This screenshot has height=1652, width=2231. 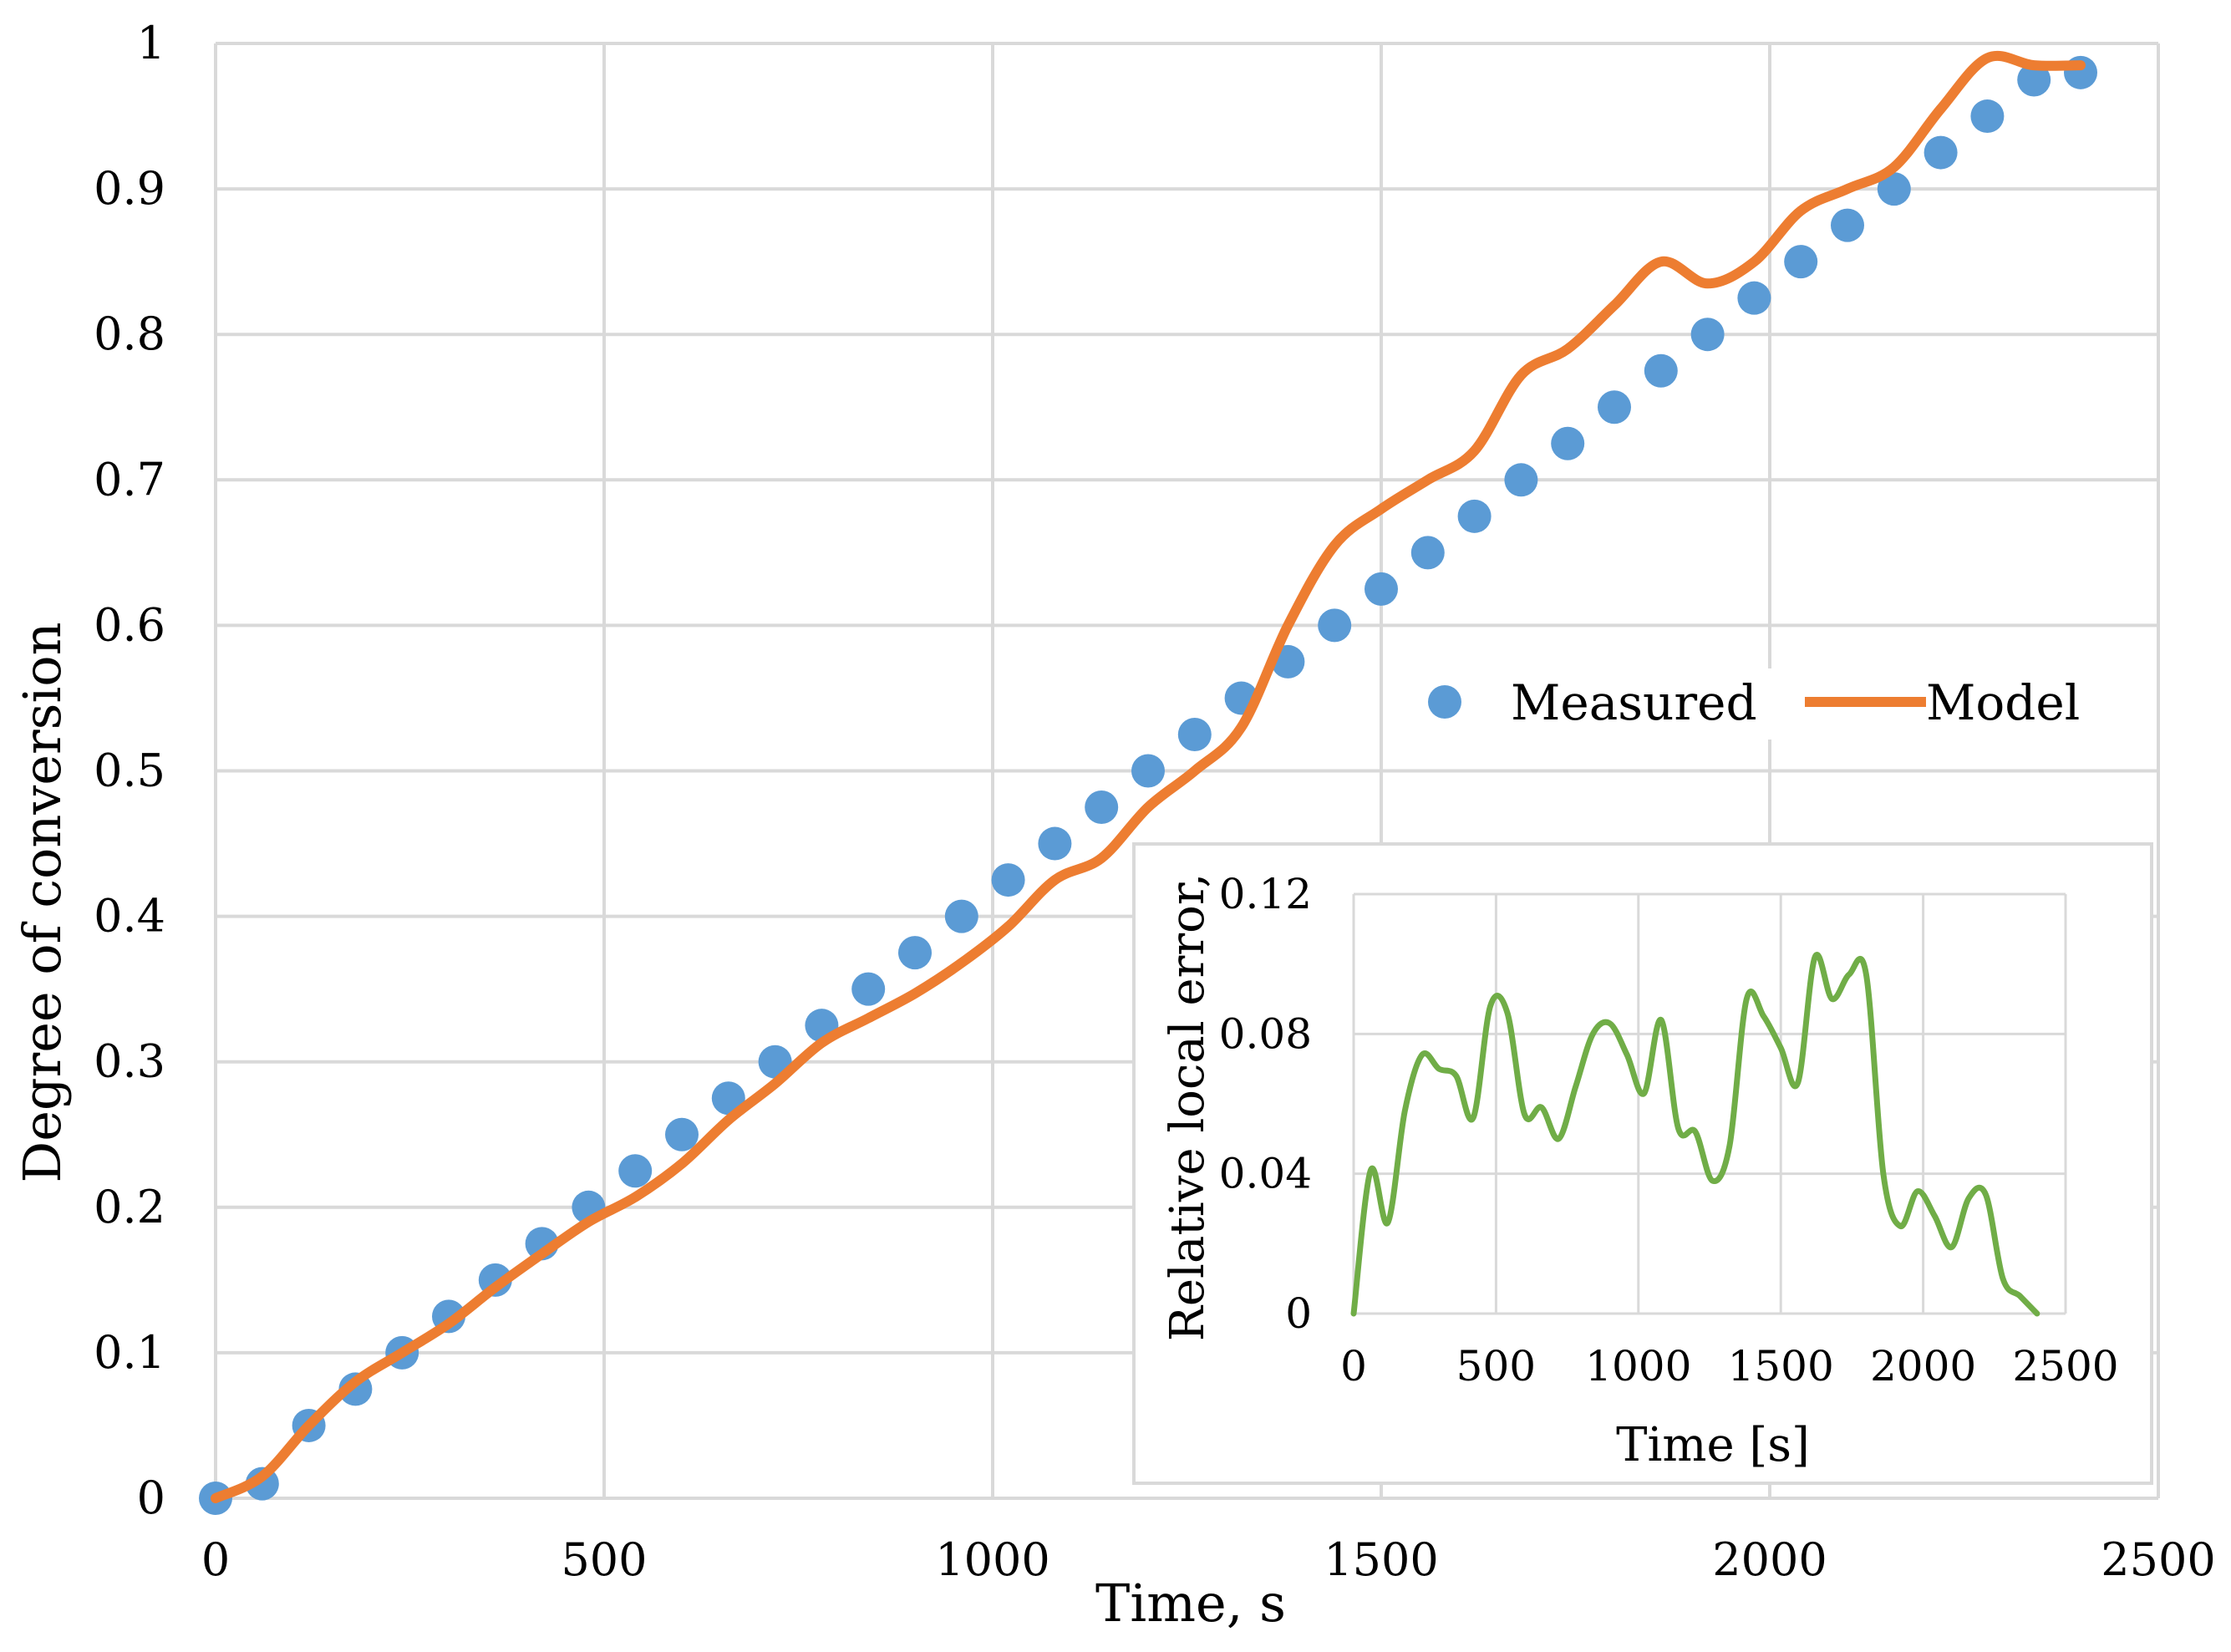 I want to click on inset-y-tick-label: 0.04, so click(x=1265, y=1174).